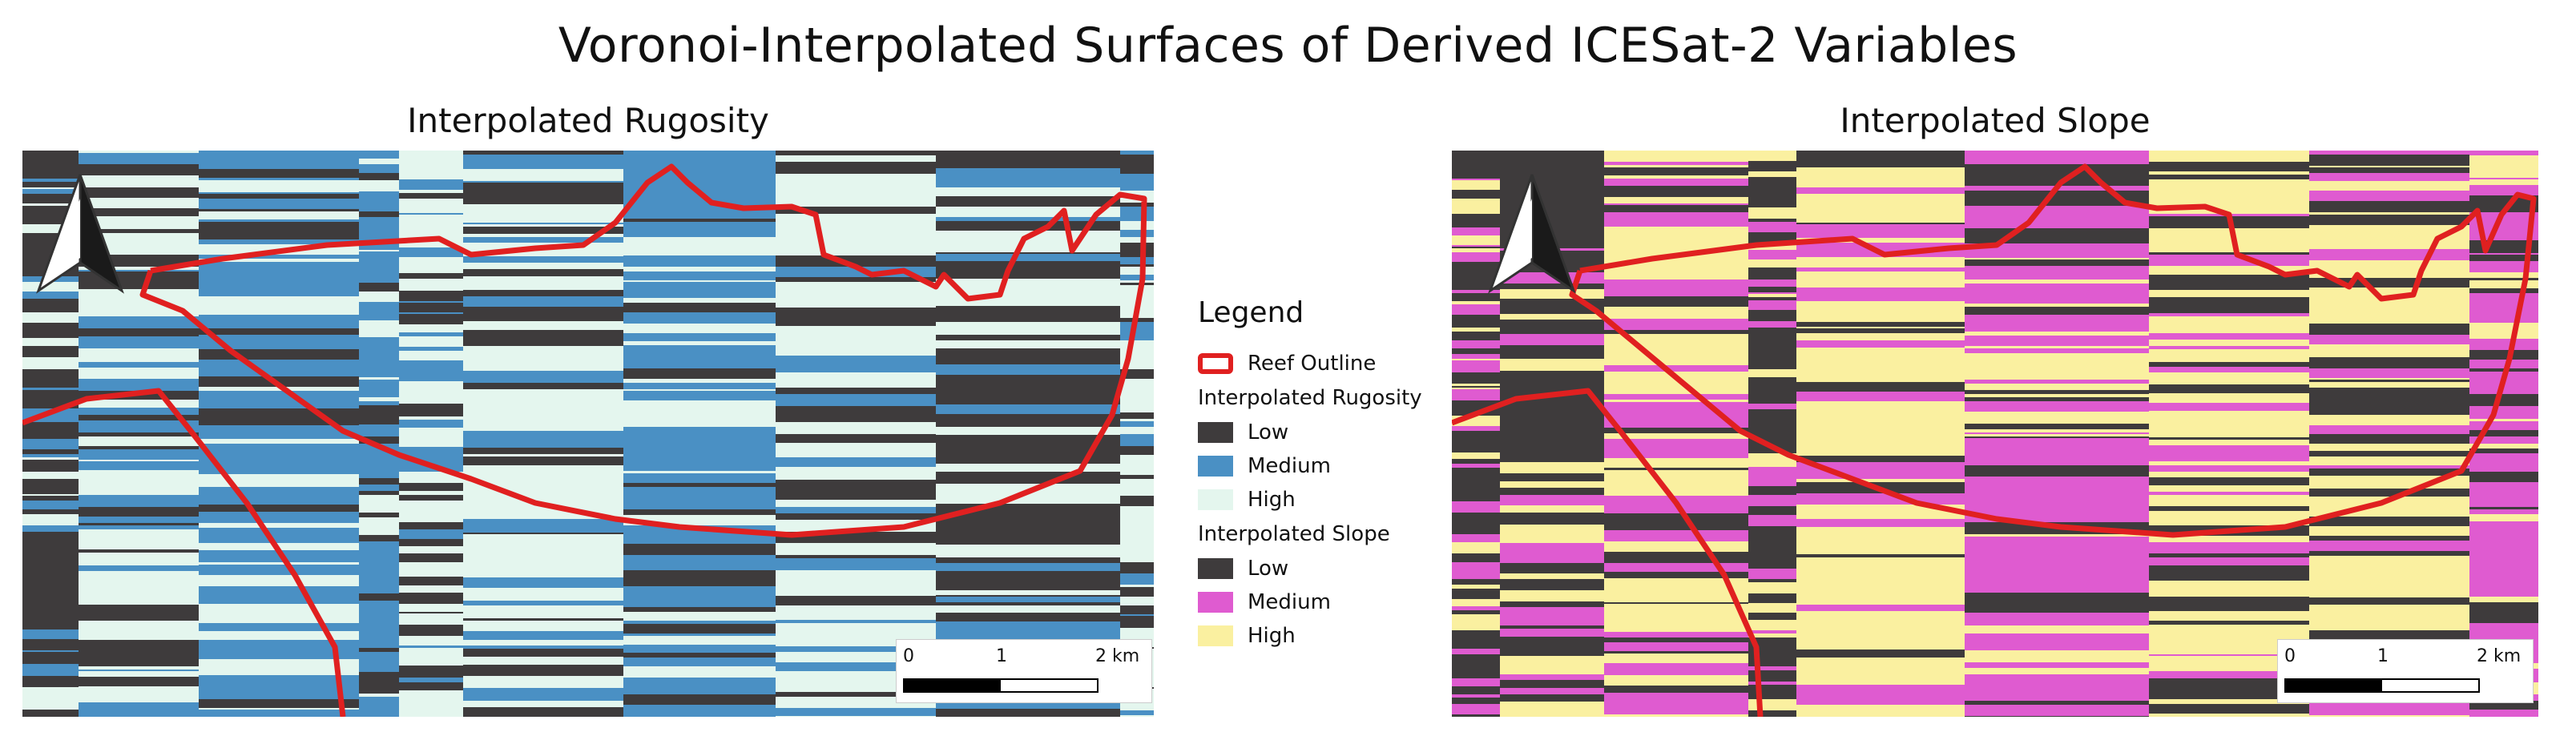 The height and width of the screenshot is (740, 2576). Describe the element at coordinates (1215, 466) in the screenshot. I see `rugosity-medium-swatch` at that location.